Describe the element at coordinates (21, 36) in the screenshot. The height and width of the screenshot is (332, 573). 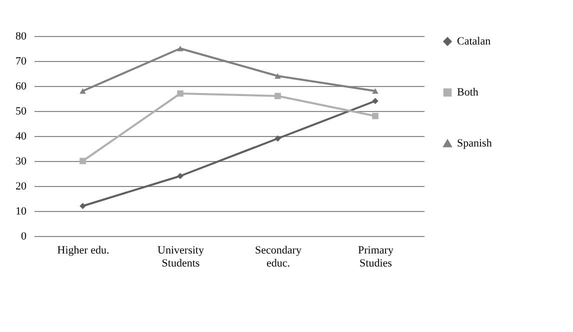
I see `y-tick-label: 80` at that location.